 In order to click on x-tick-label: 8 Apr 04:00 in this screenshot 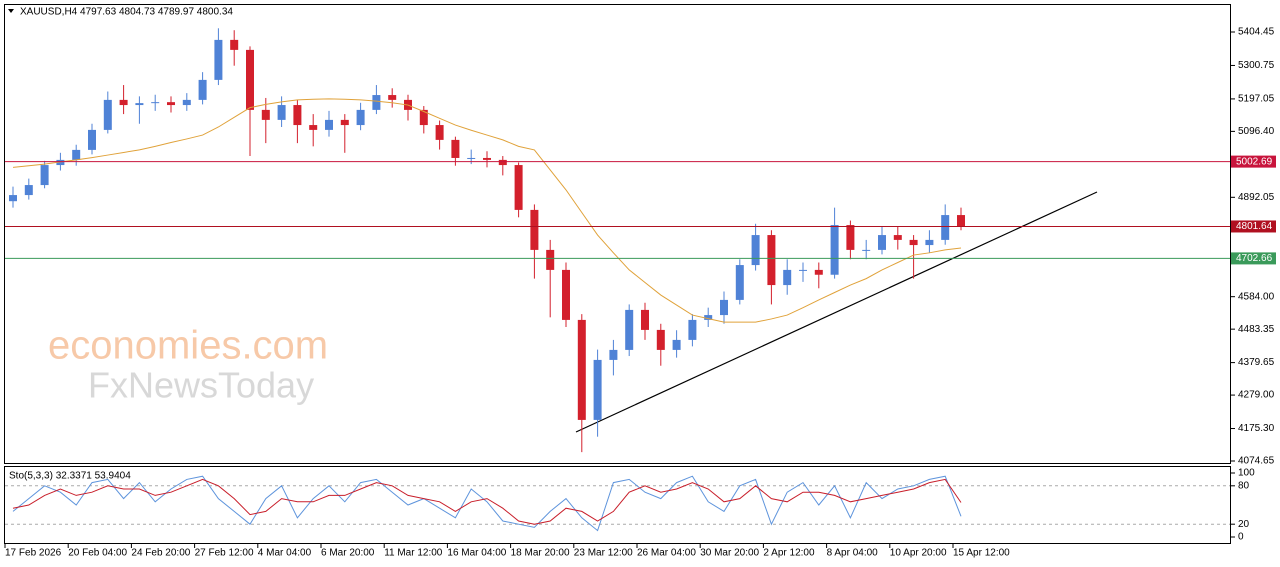, I will do `click(853, 553)`.